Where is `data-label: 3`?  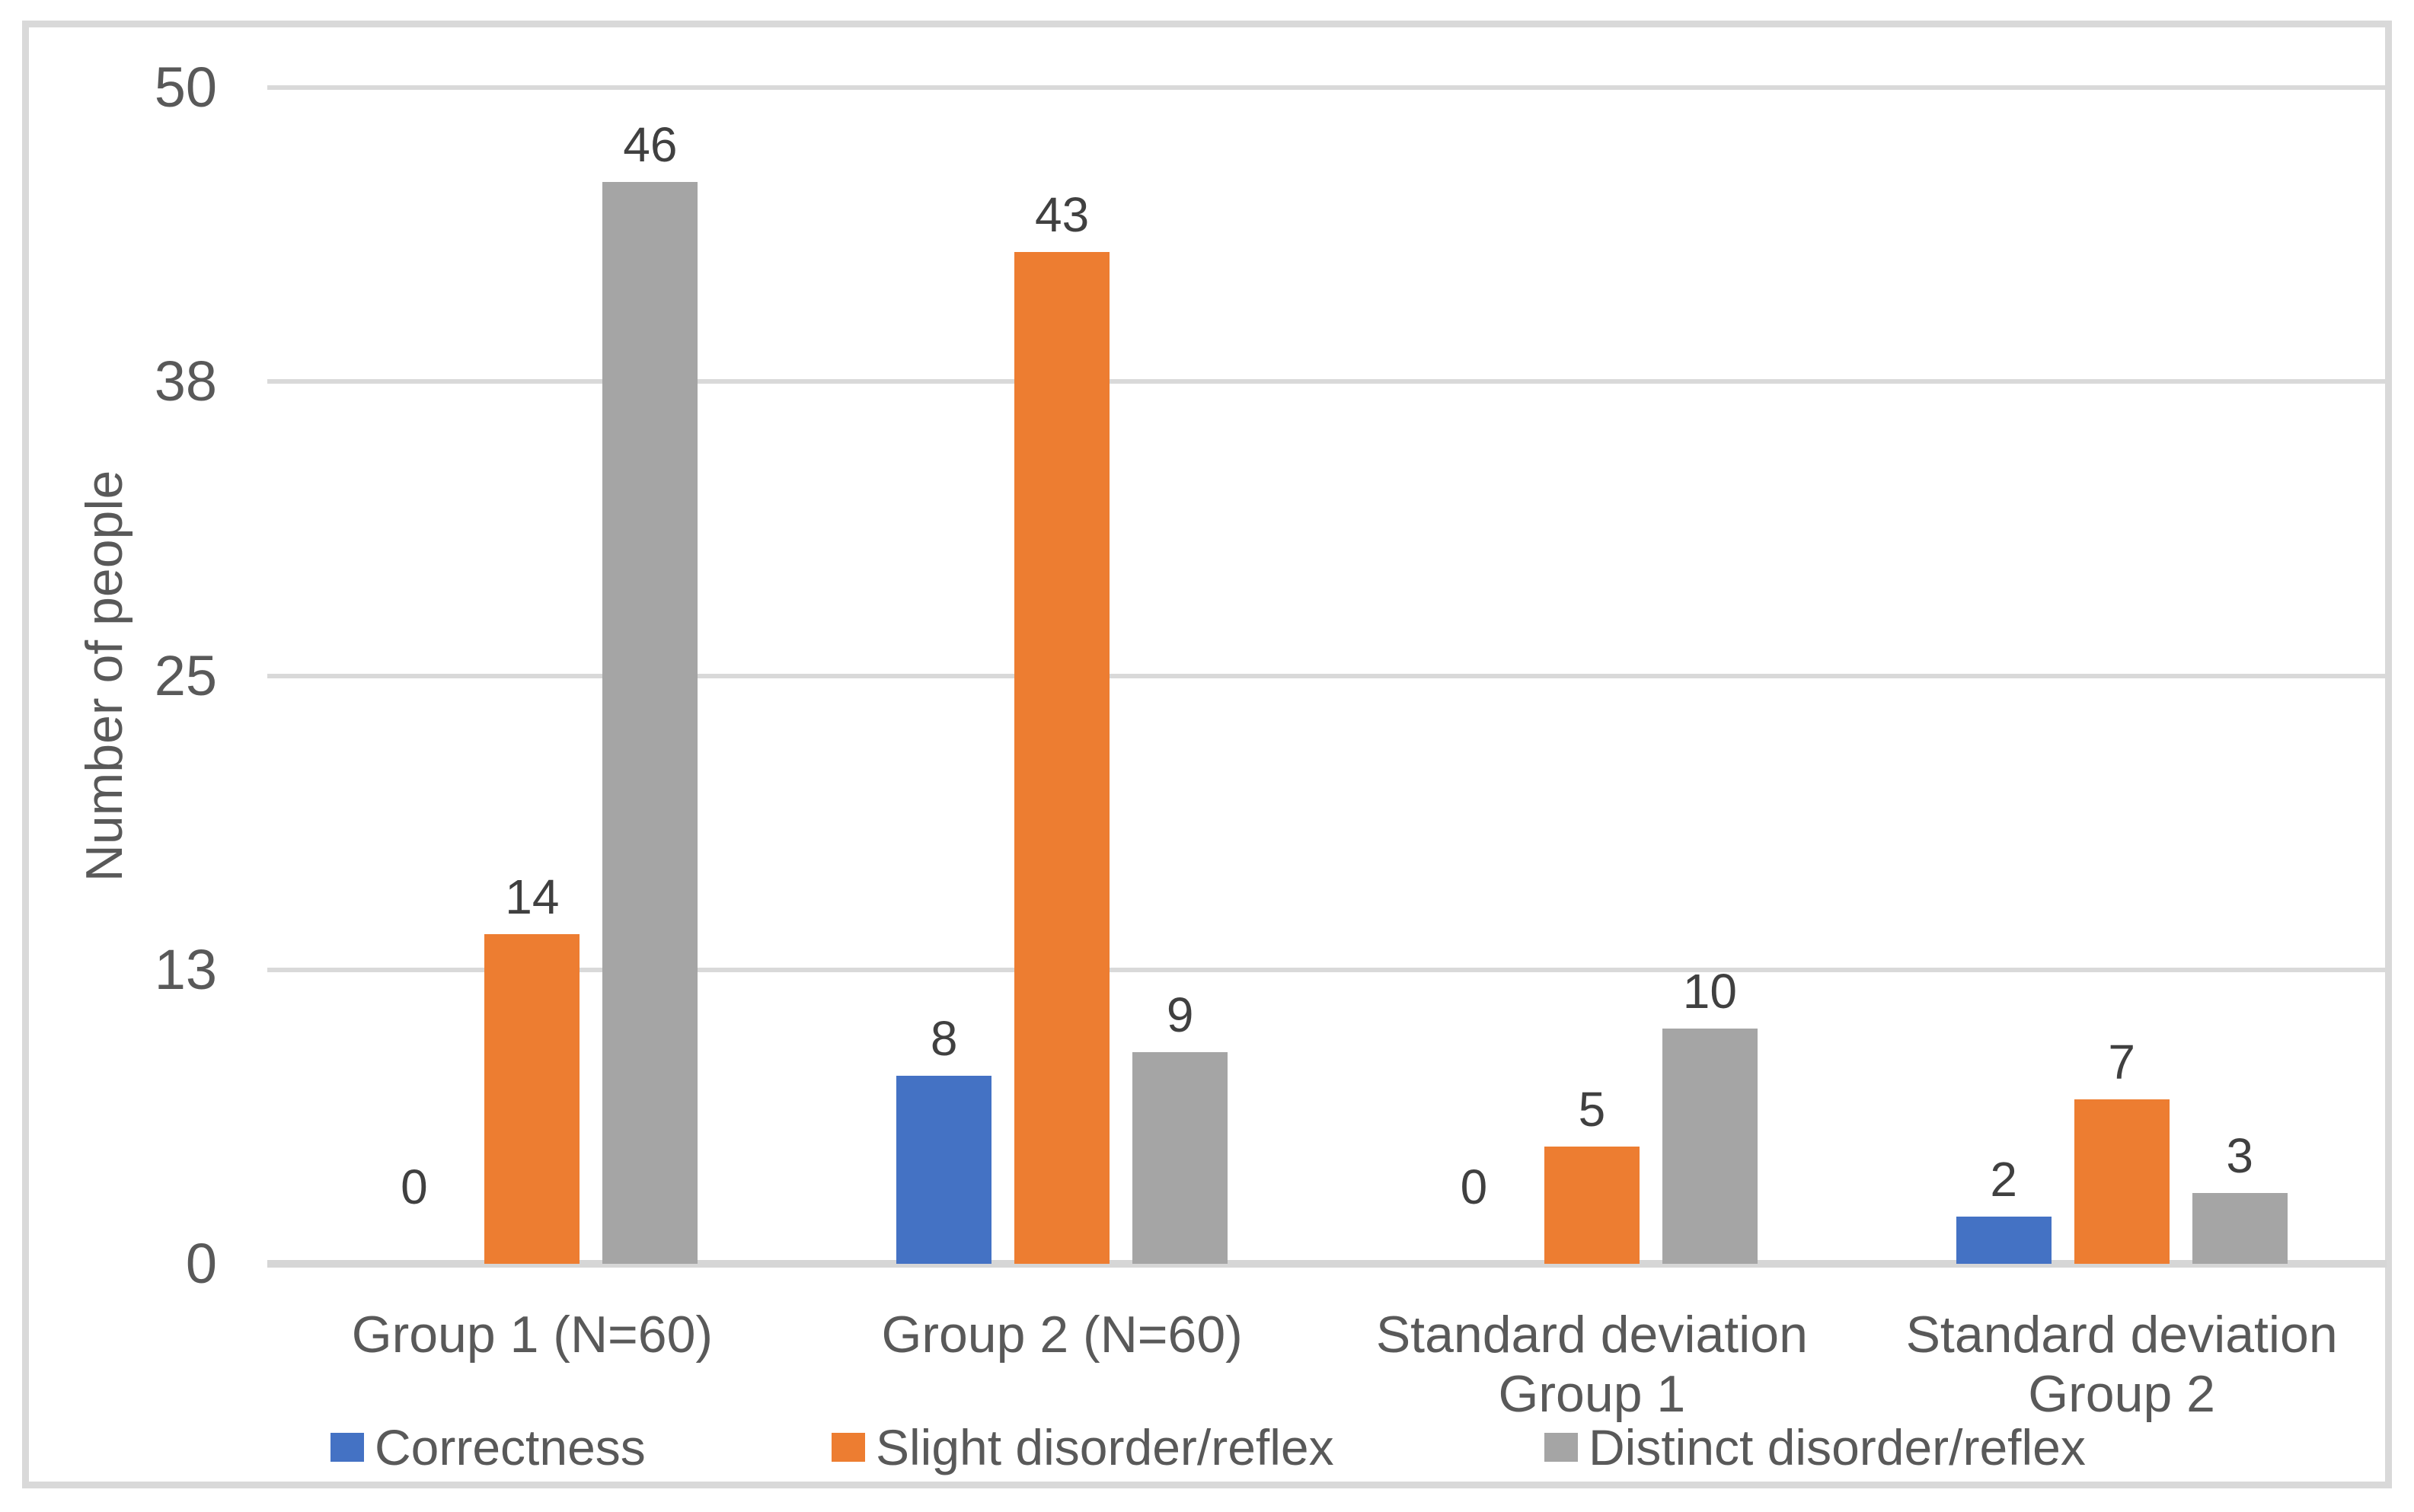
data-label: 3 is located at coordinates (2239, 1156).